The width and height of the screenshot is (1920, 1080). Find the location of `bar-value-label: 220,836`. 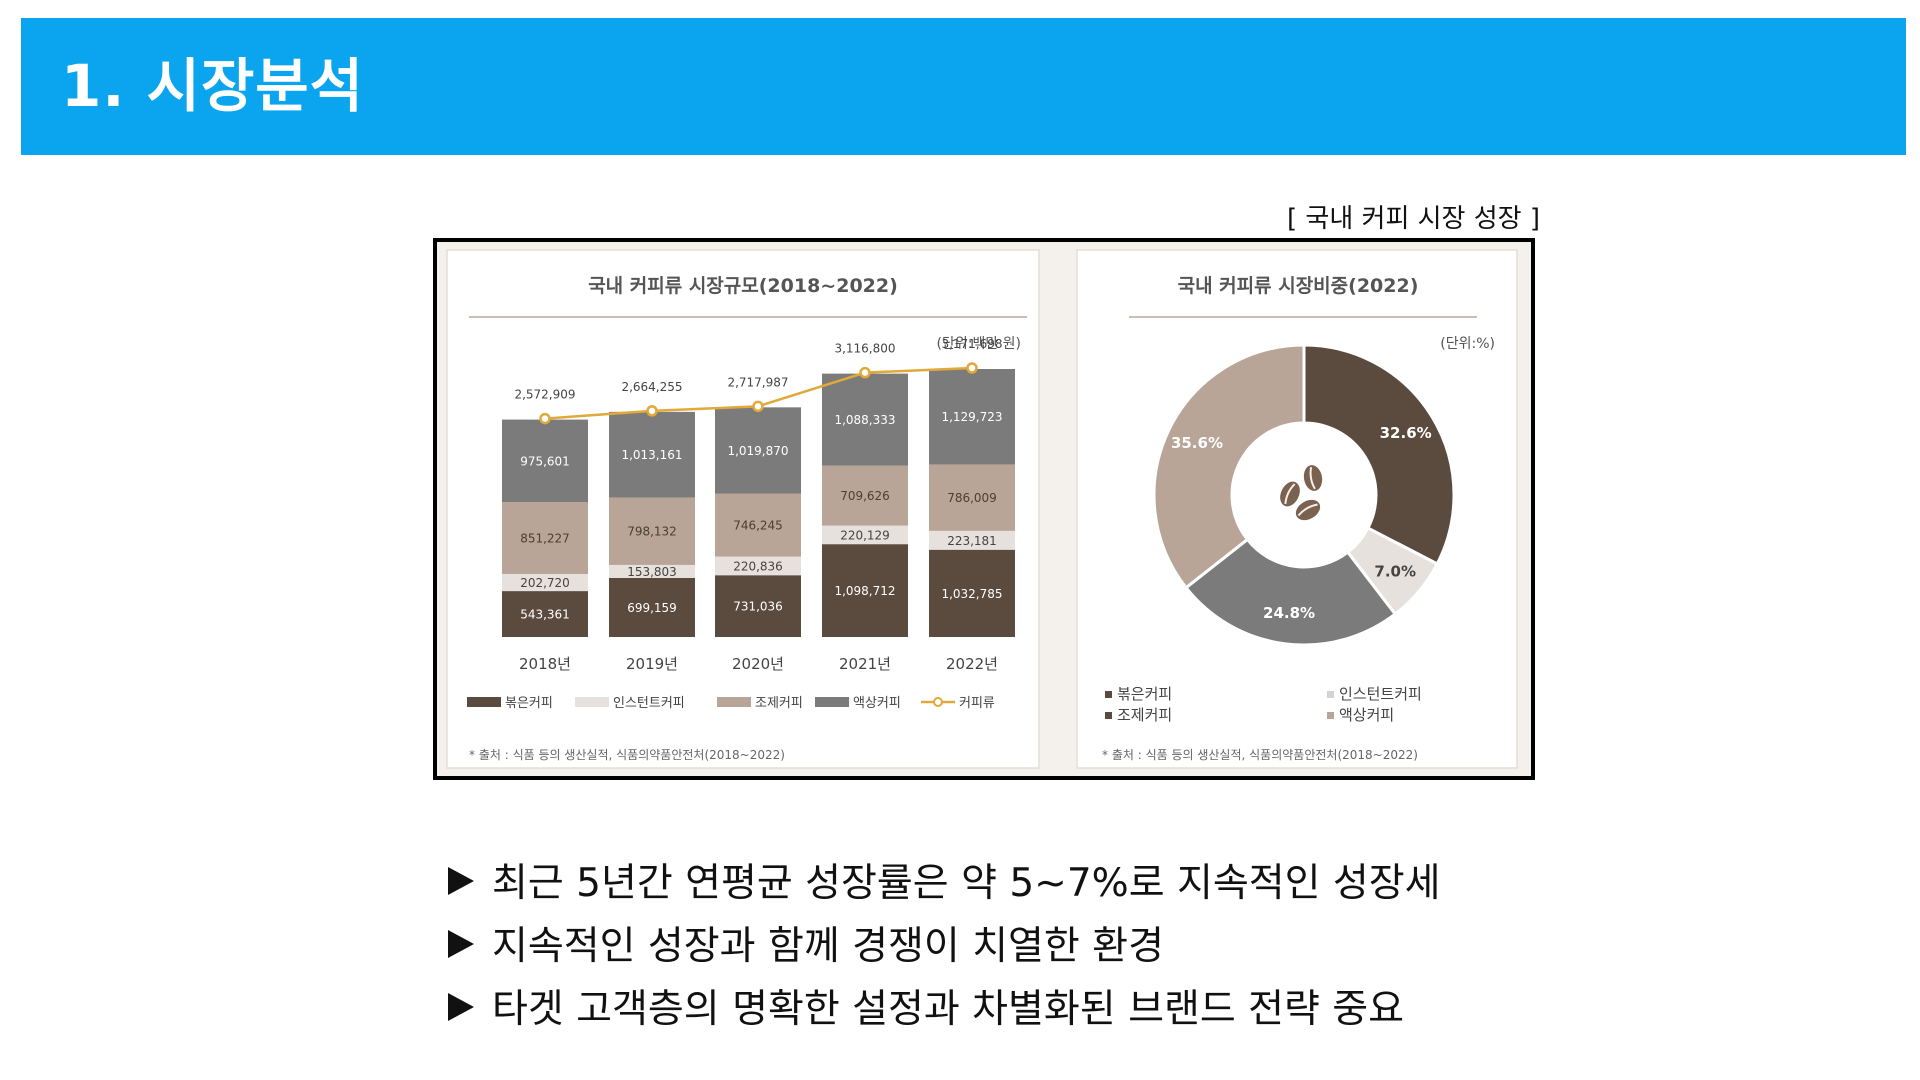

bar-value-label: 220,836 is located at coordinates (758, 566).